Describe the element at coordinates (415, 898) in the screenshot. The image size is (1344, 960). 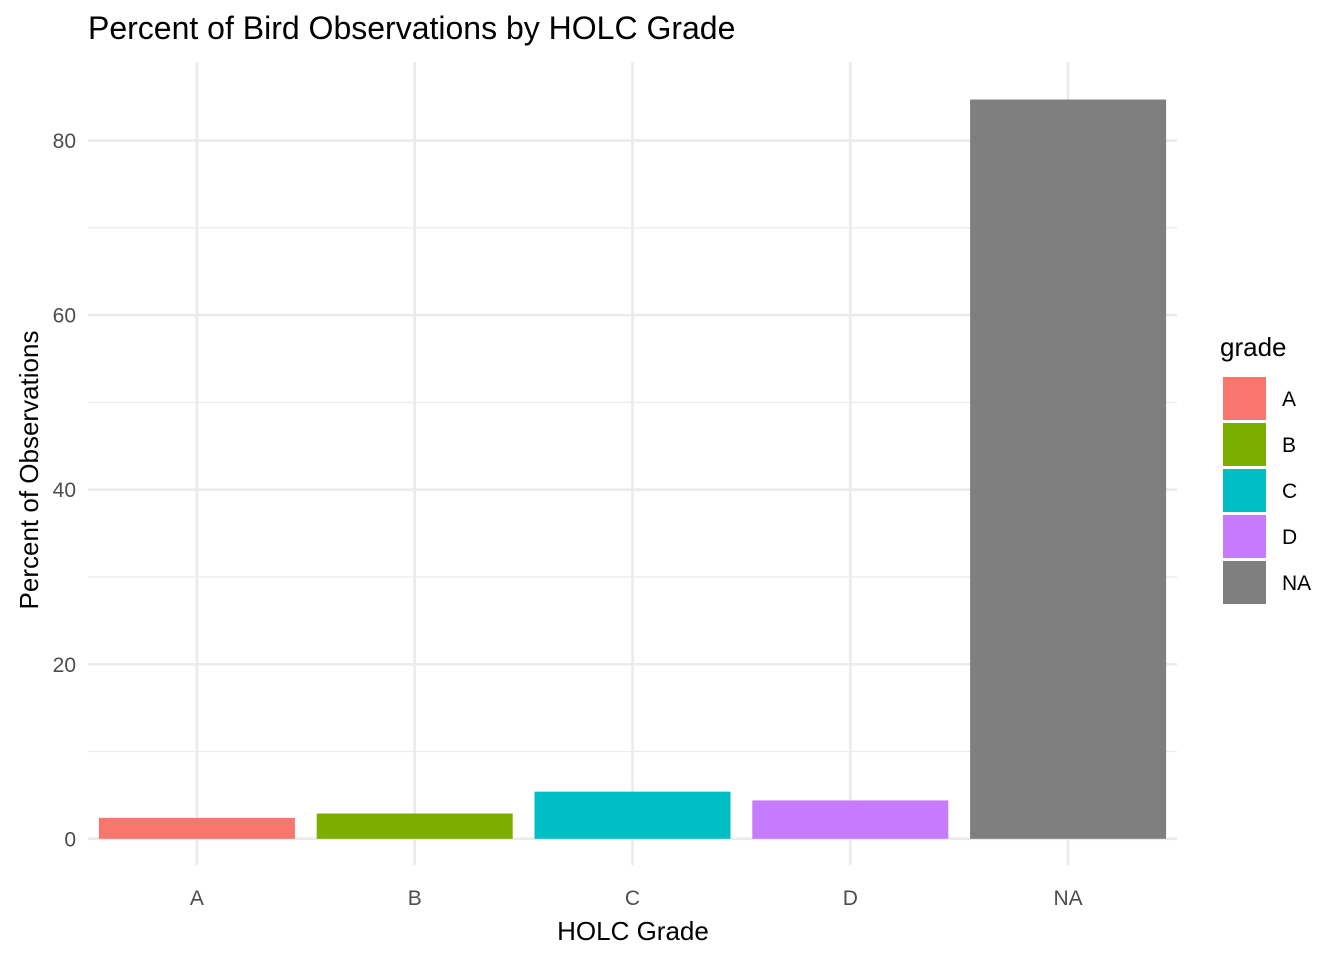
I see `x-tick-label: B` at that location.